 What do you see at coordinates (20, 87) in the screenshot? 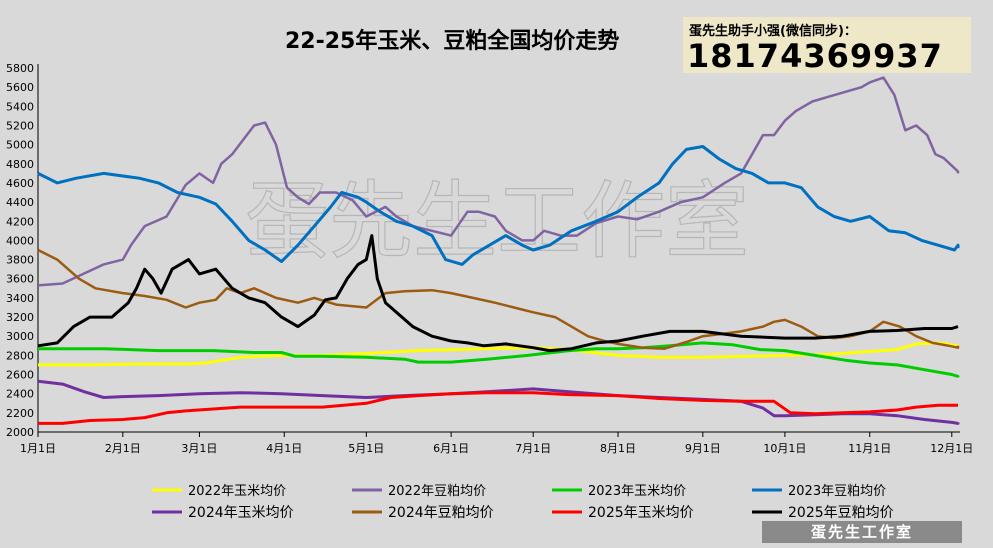
I see `y-tick-label: 5600` at bounding box center [20, 87].